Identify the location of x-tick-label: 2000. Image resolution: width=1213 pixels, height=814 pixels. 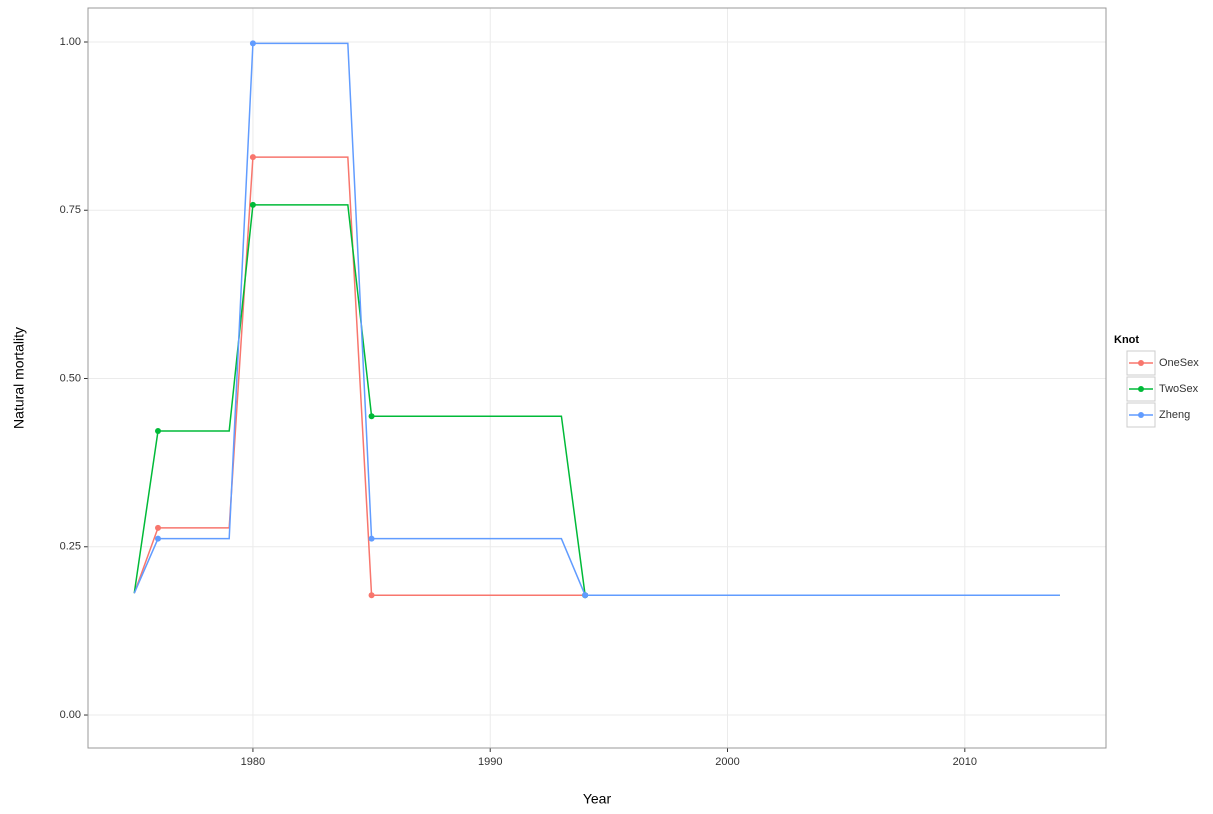
(727, 762).